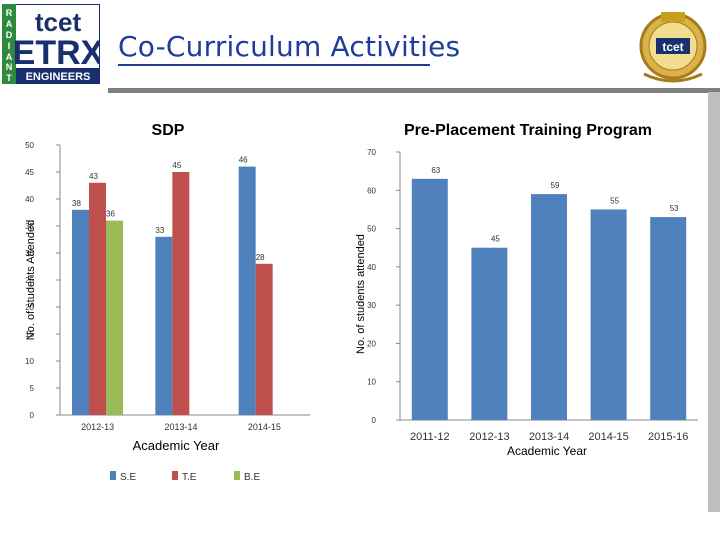 The width and height of the screenshot is (720, 540). Describe the element at coordinates (528, 130) in the screenshot. I see `chart-title: Pre-Placement Training Program` at that location.